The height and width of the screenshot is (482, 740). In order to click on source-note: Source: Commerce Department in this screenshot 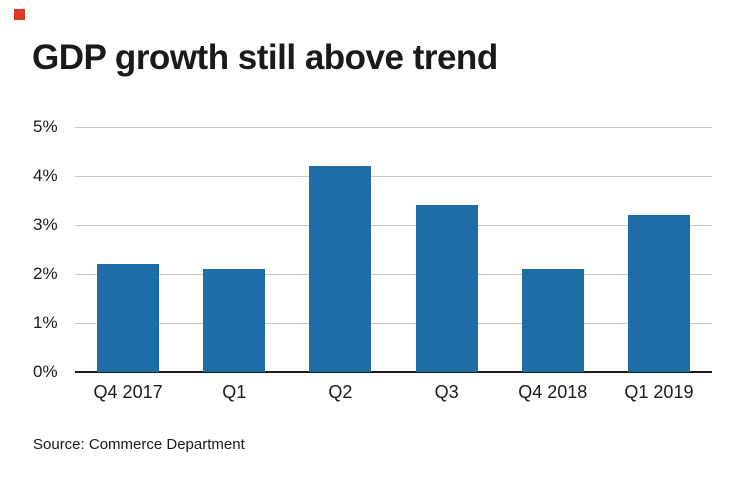, I will do `click(139, 444)`.